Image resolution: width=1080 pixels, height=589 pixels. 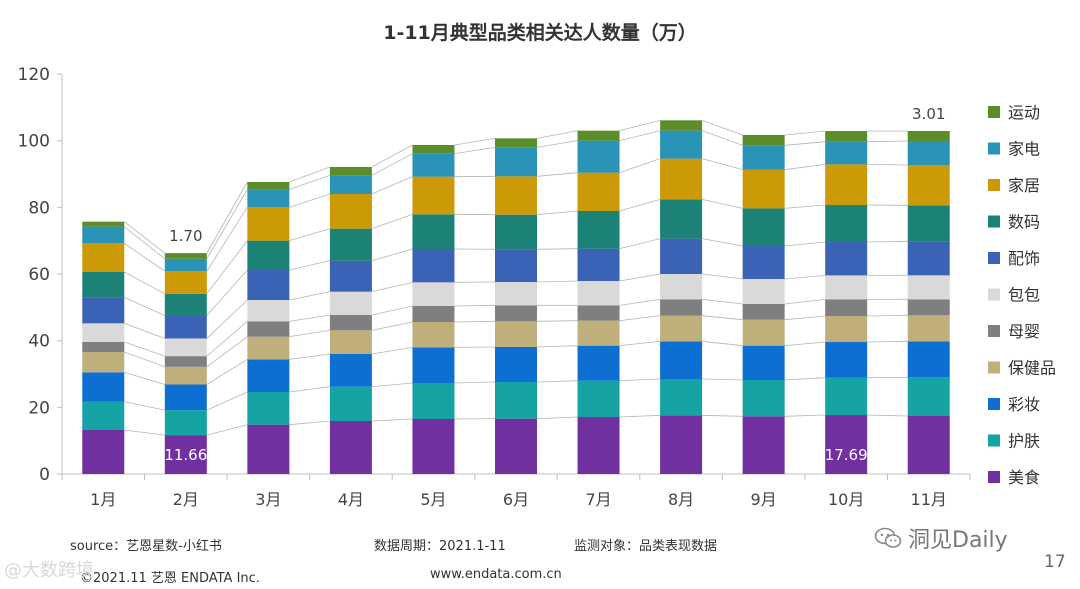 What do you see at coordinates (49, 570) in the screenshot?
I see `watermark-left: @大数跨境` at bounding box center [49, 570].